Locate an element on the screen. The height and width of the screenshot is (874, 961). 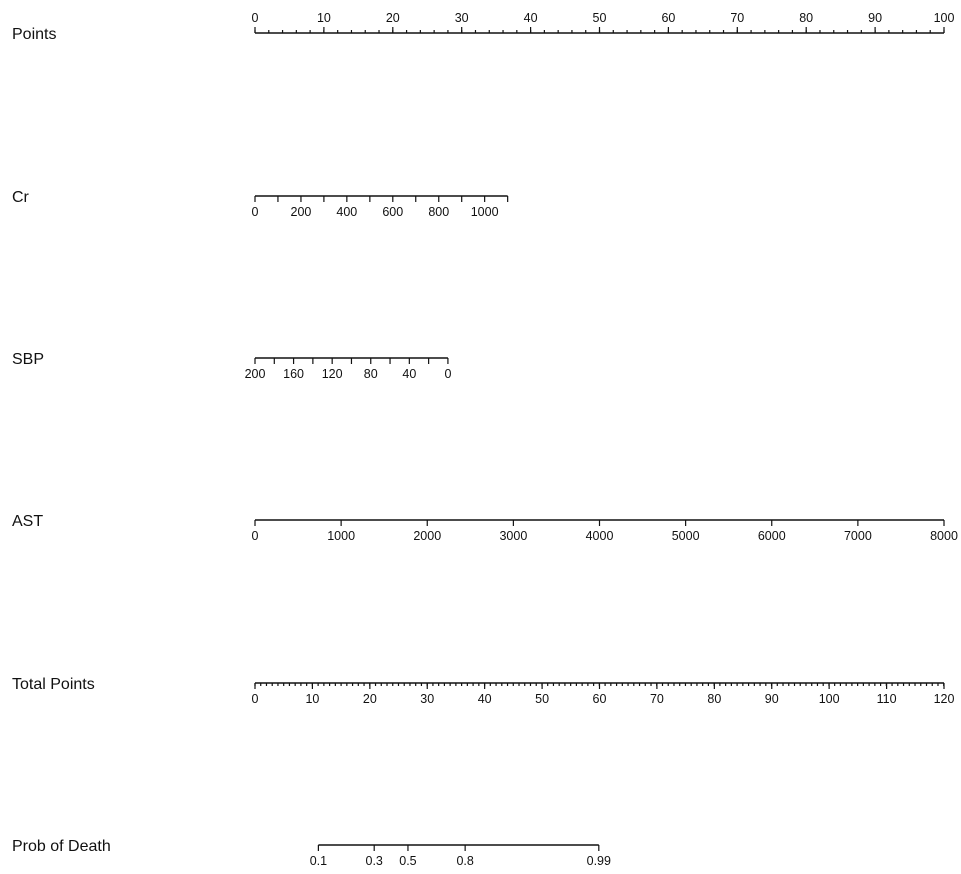
row-label: Cr is located at coordinates (21, 197).